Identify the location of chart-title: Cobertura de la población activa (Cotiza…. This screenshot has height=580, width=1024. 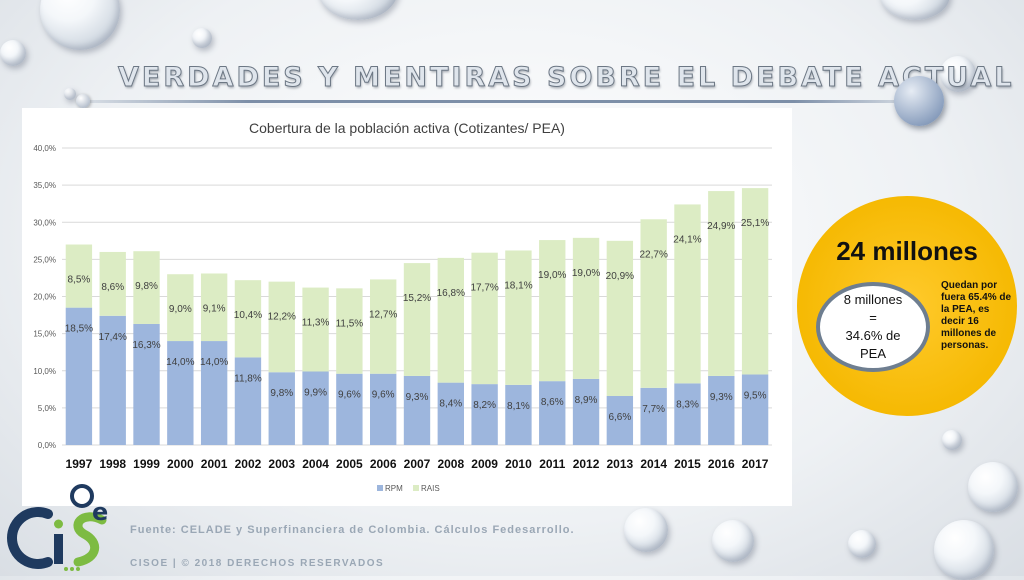
(407, 128).